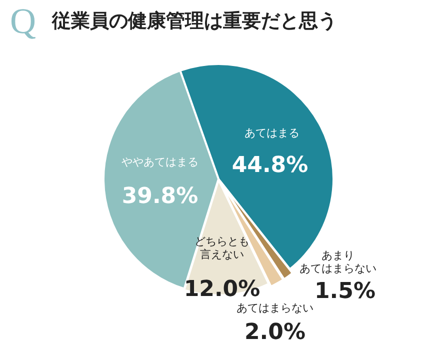 The image size is (423, 348). I want to click on slice-label: どちらとも言えない, so click(222, 248).